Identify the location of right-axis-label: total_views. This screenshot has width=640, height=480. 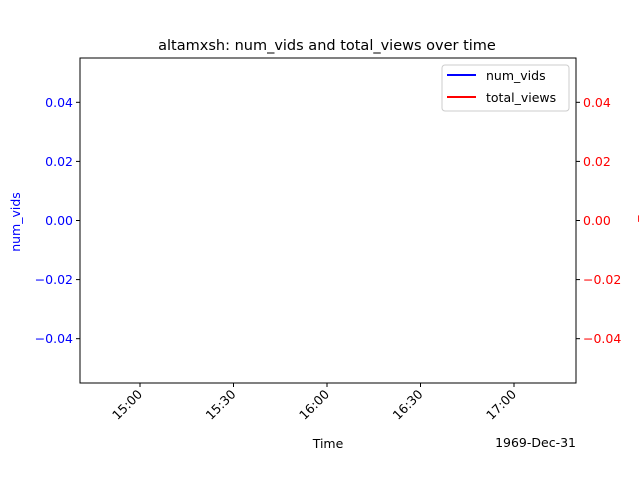
(639, 222).